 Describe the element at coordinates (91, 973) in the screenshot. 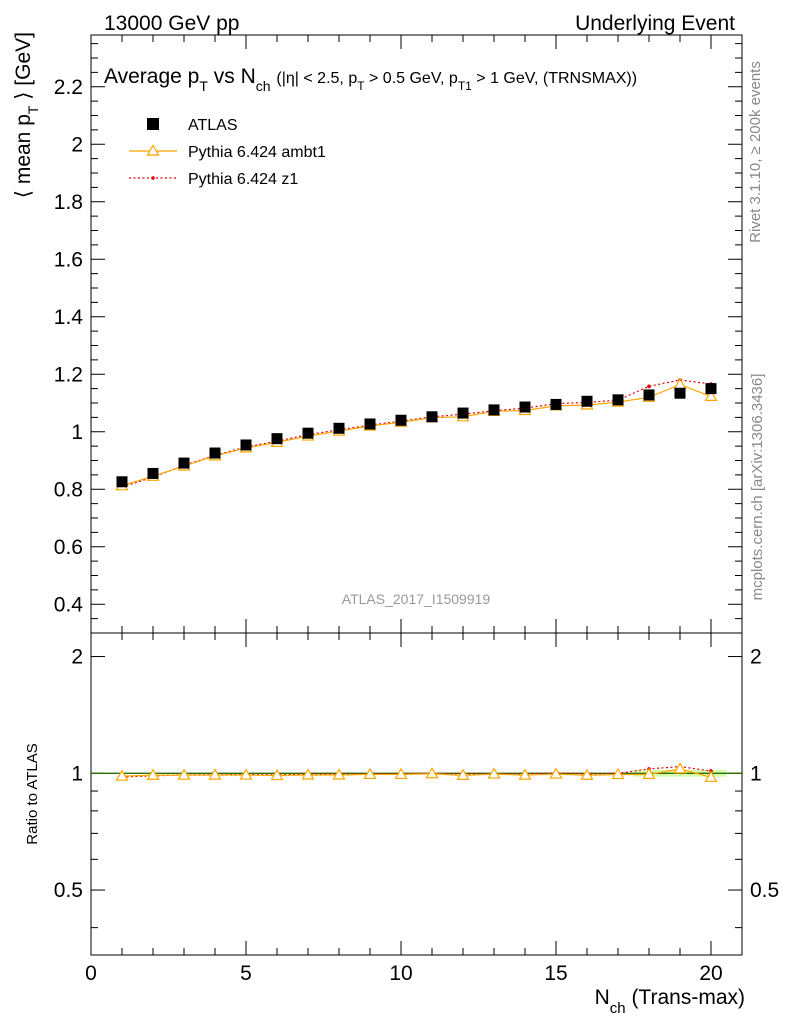

I see `x-tick-label: 0` at that location.